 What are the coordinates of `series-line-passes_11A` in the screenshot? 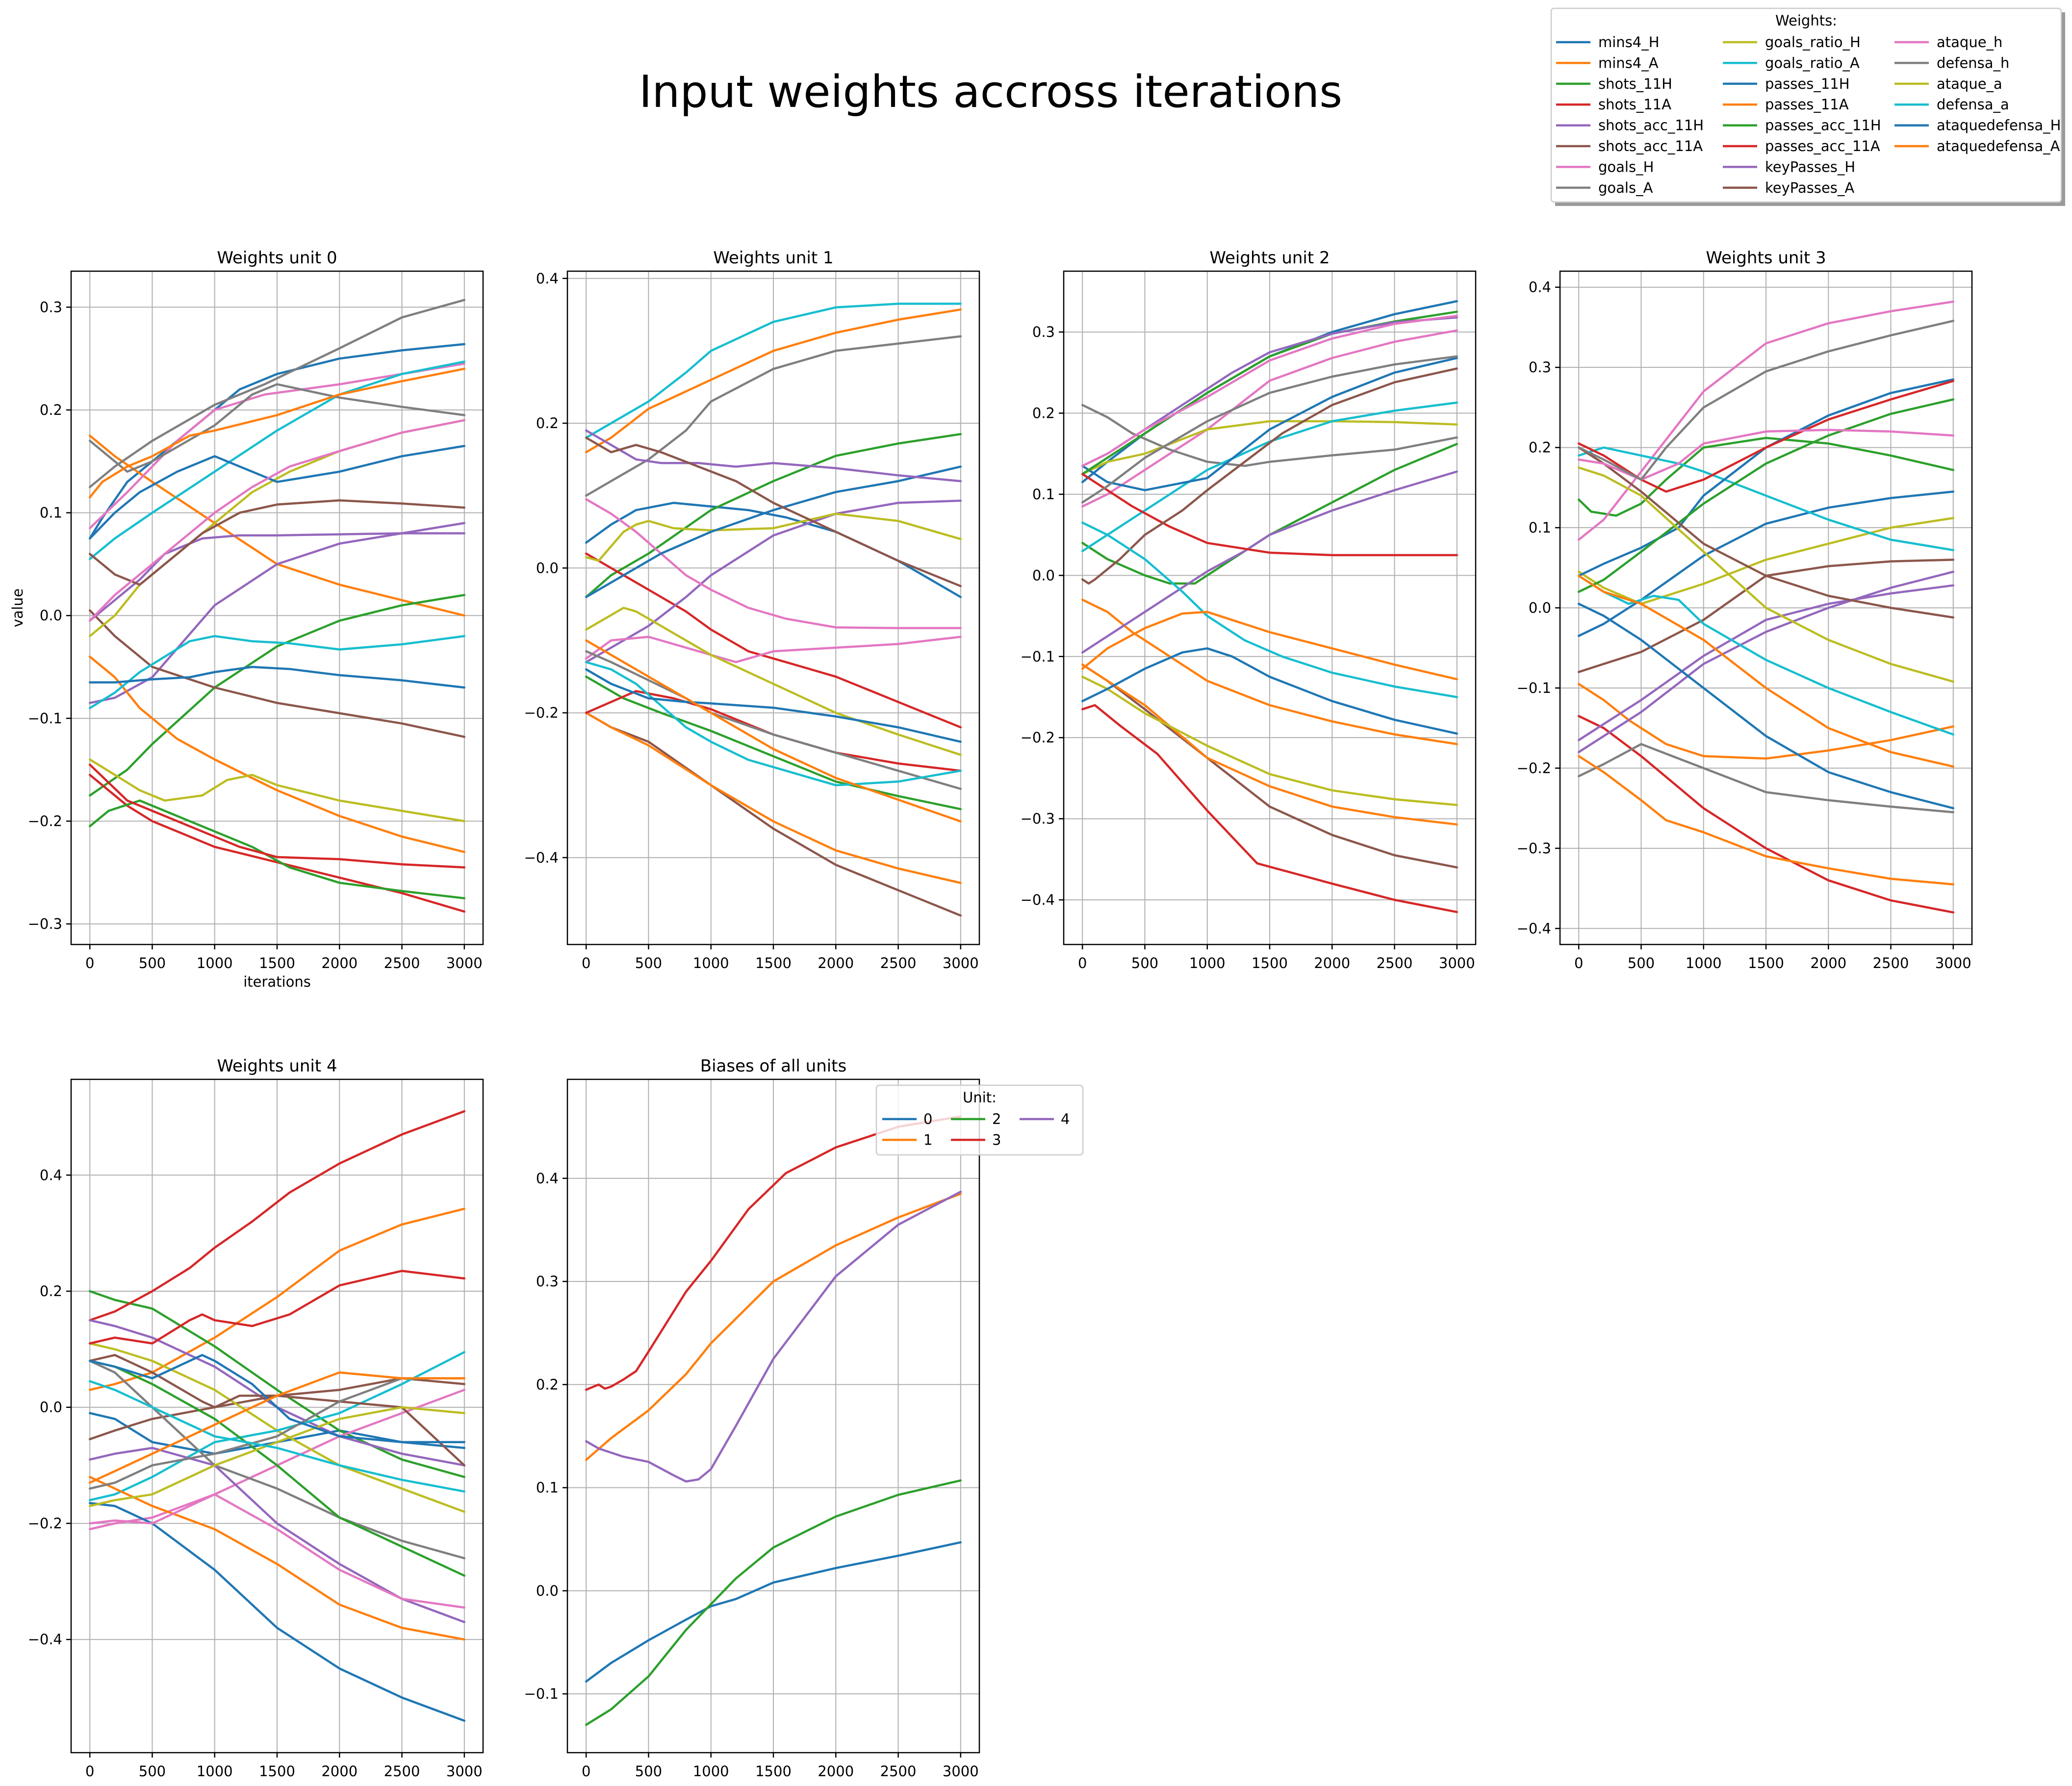 It's located at (773, 798).